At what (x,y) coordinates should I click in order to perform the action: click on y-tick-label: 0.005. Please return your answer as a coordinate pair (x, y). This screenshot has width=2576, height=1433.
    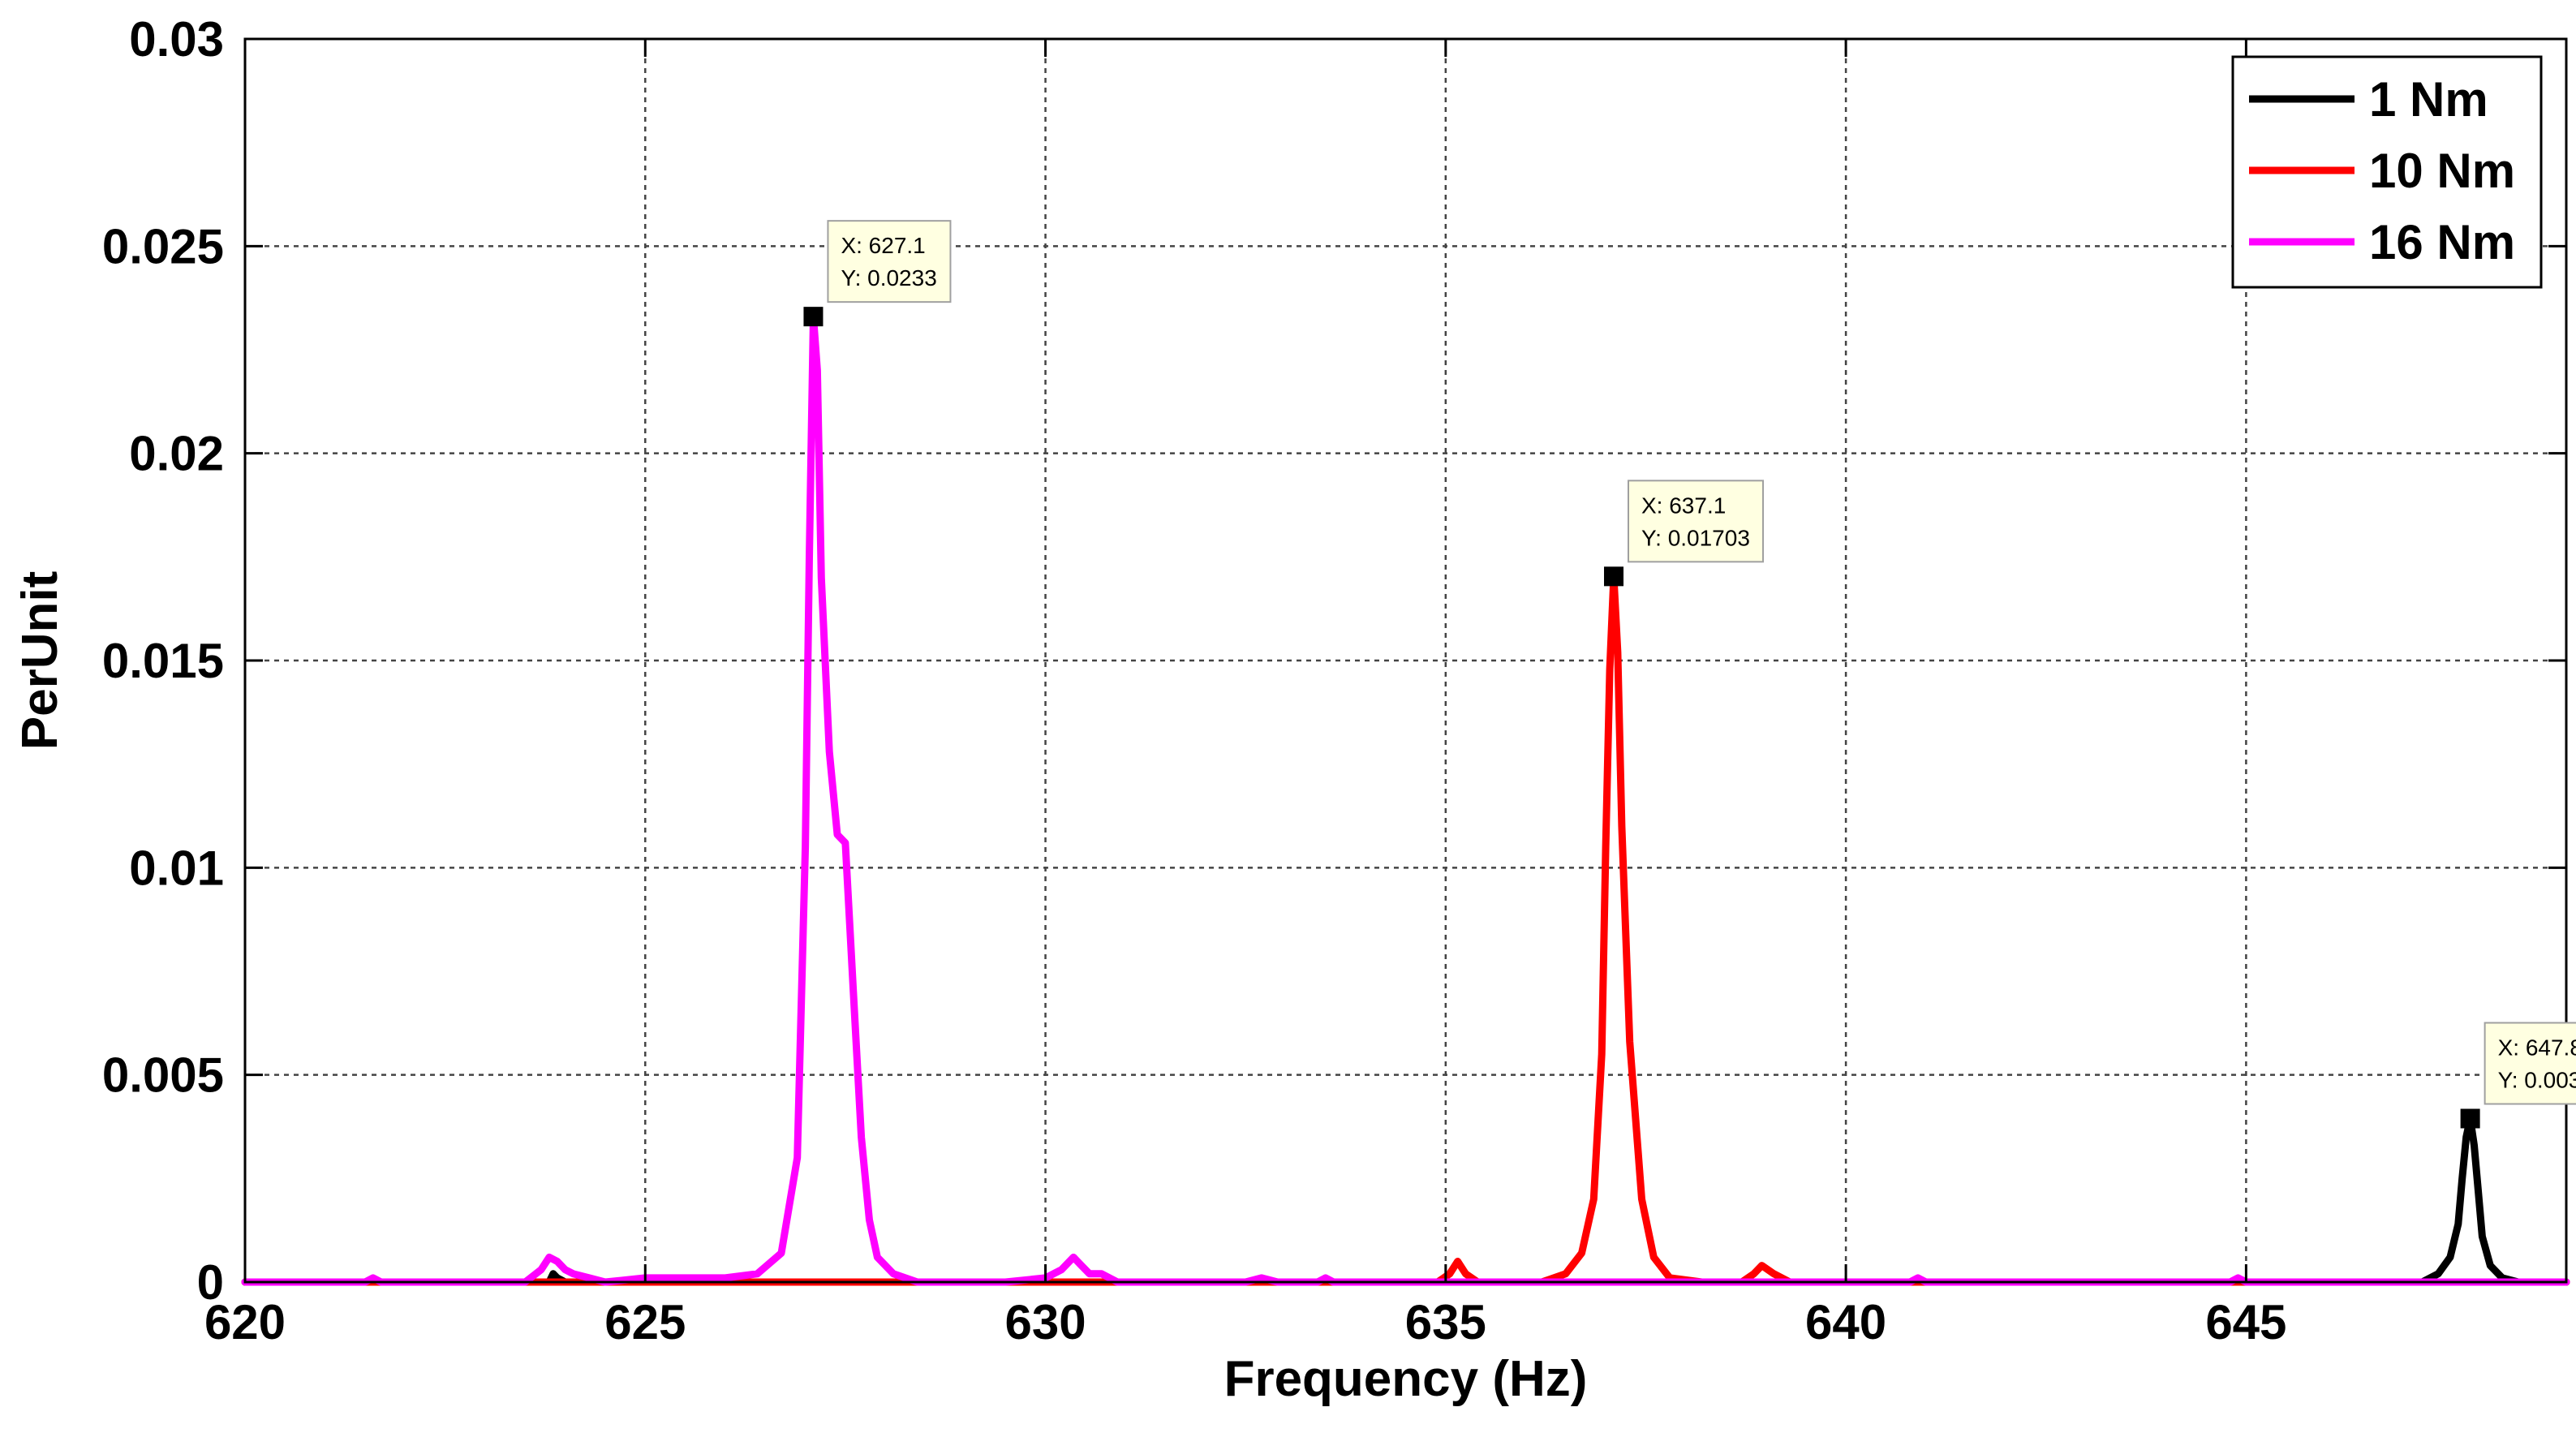
    Looking at the image, I should click on (163, 1075).